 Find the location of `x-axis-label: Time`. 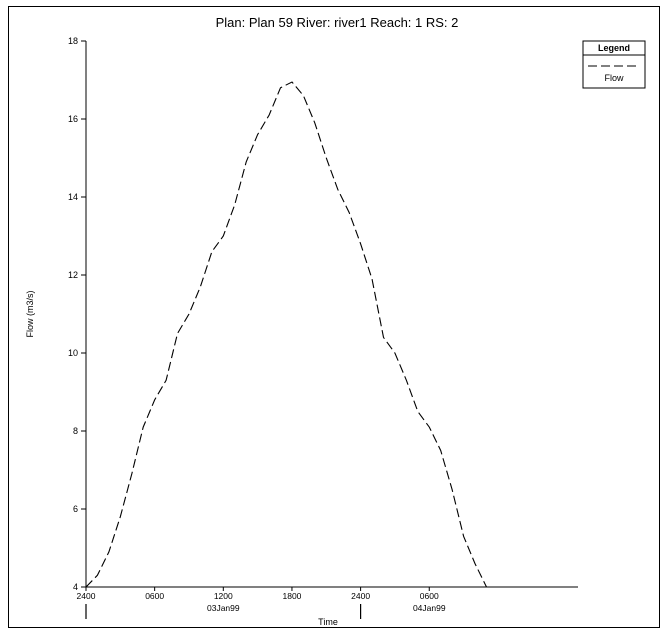

x-axis-label: Time is located at coordinates (328, 622).